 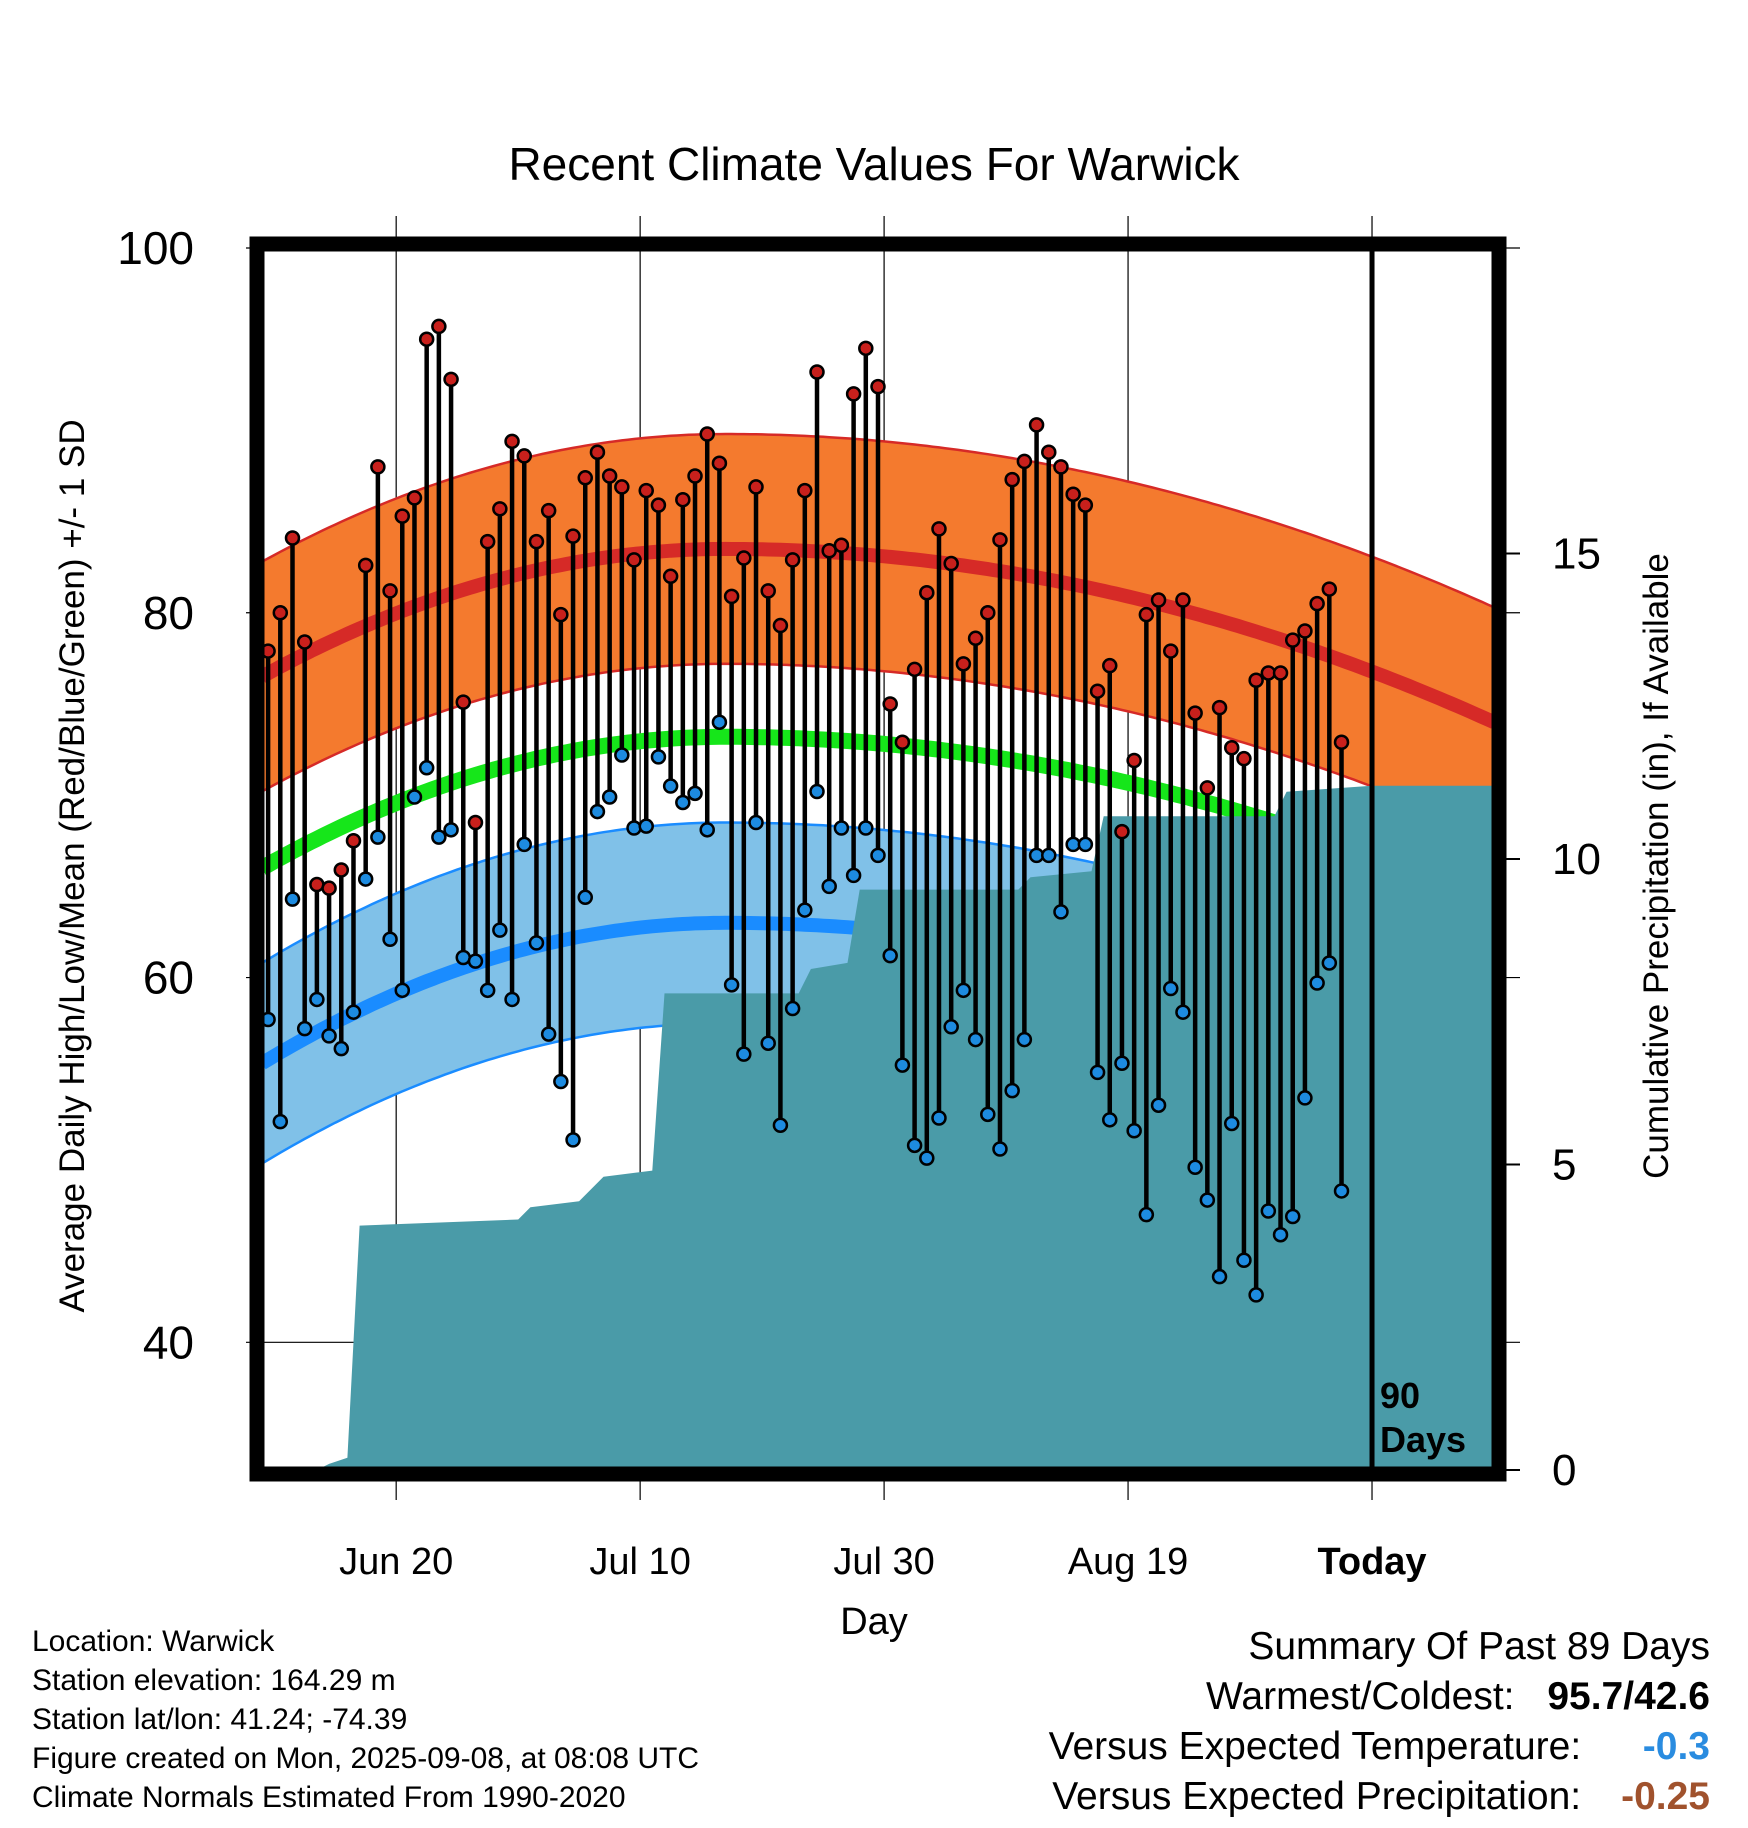 What do you see at coordinates (168, 613) in the screenshot?
I see `y-tick-label: 80` at bounding box center [168, 613].